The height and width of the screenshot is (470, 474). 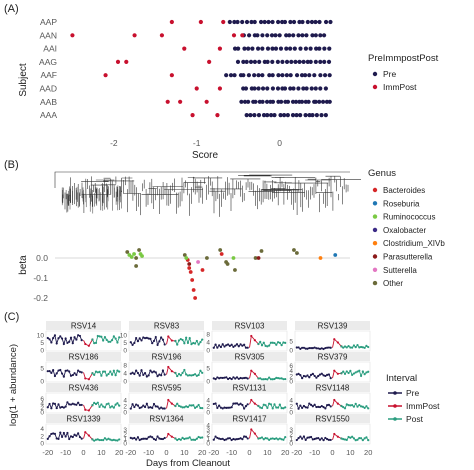 I want to click on score-tick-label: -1, so click(x=197, y=143).